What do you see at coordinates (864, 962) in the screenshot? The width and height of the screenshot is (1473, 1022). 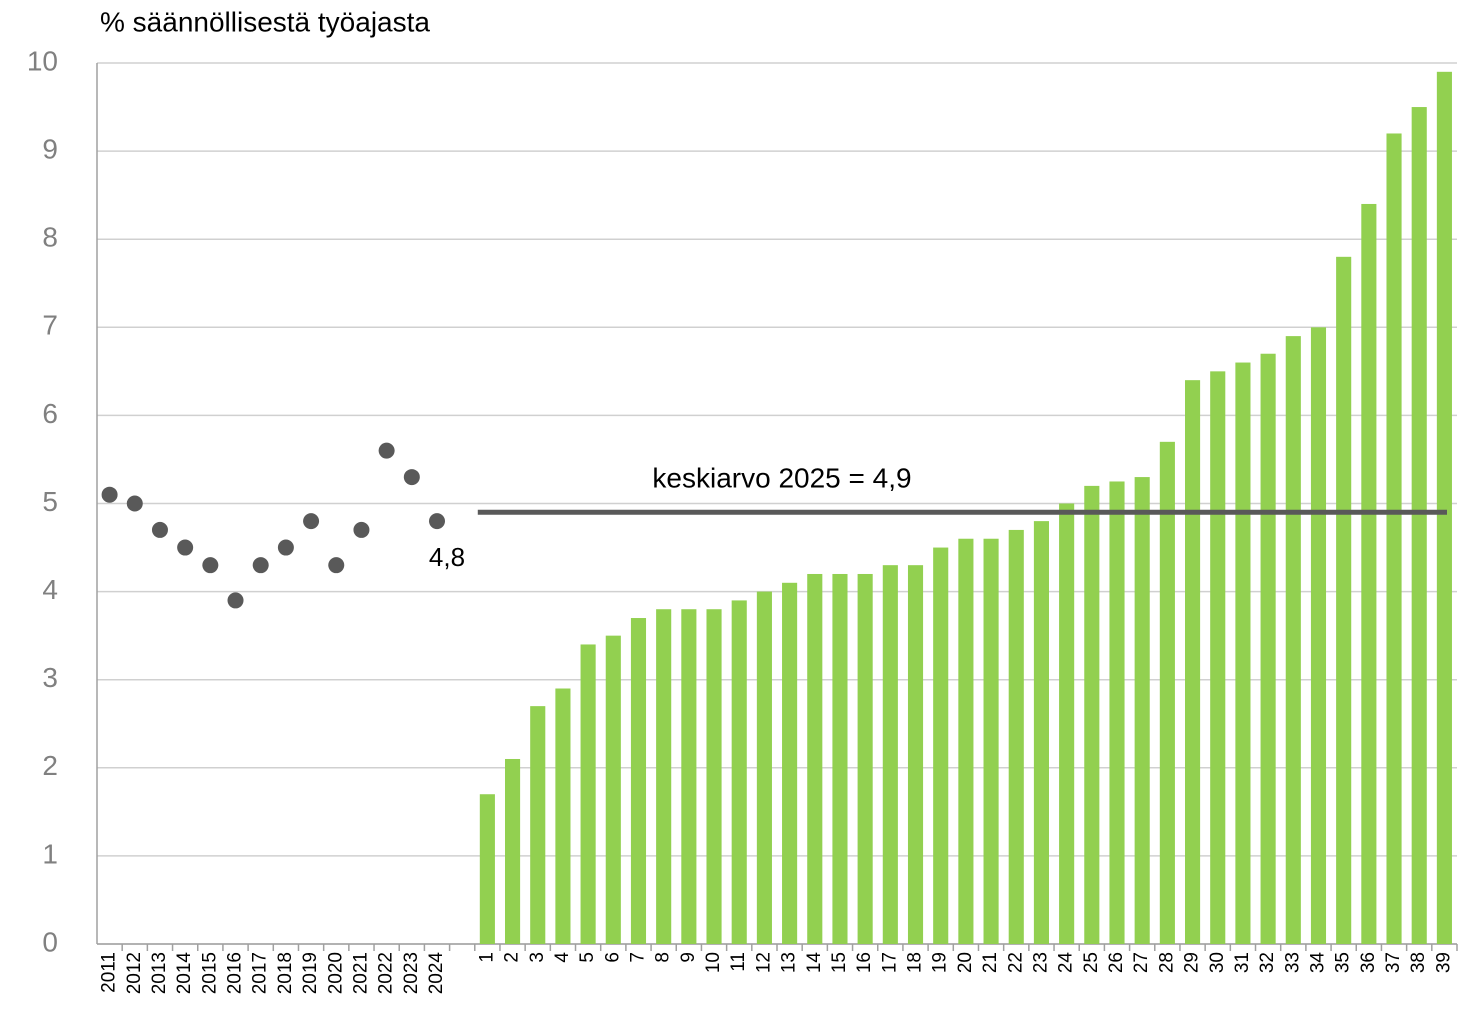 I see `x-tick-label: 16` at bounding box center [864, 962].